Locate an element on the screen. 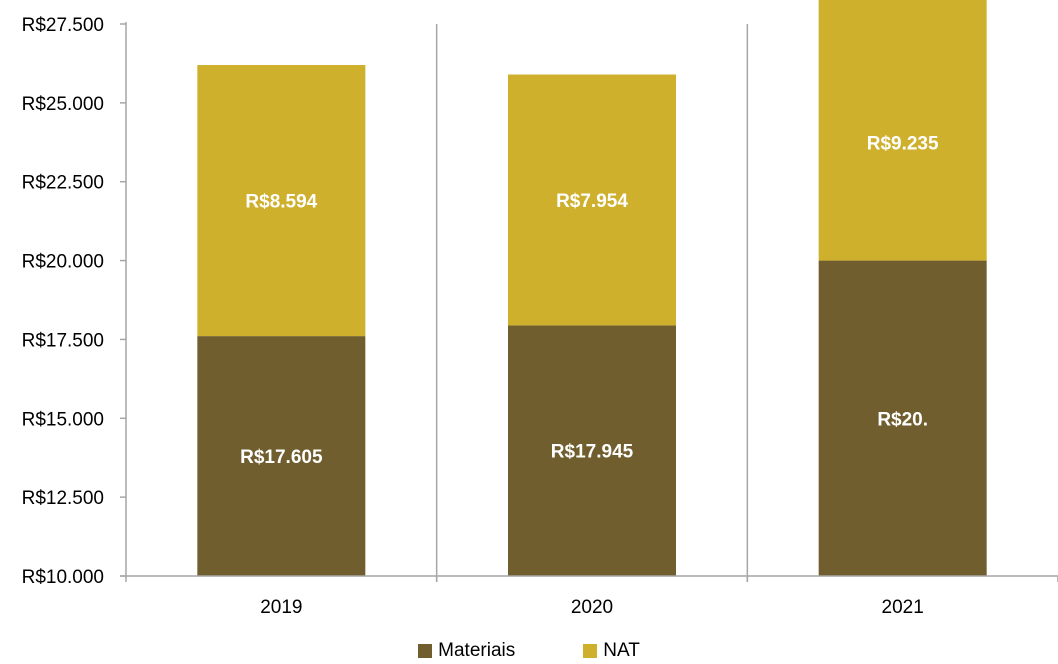 The height and width of the screenshot is (664, 1058). y-tick-label: R$15.000 is located at coordinates (63, 419).